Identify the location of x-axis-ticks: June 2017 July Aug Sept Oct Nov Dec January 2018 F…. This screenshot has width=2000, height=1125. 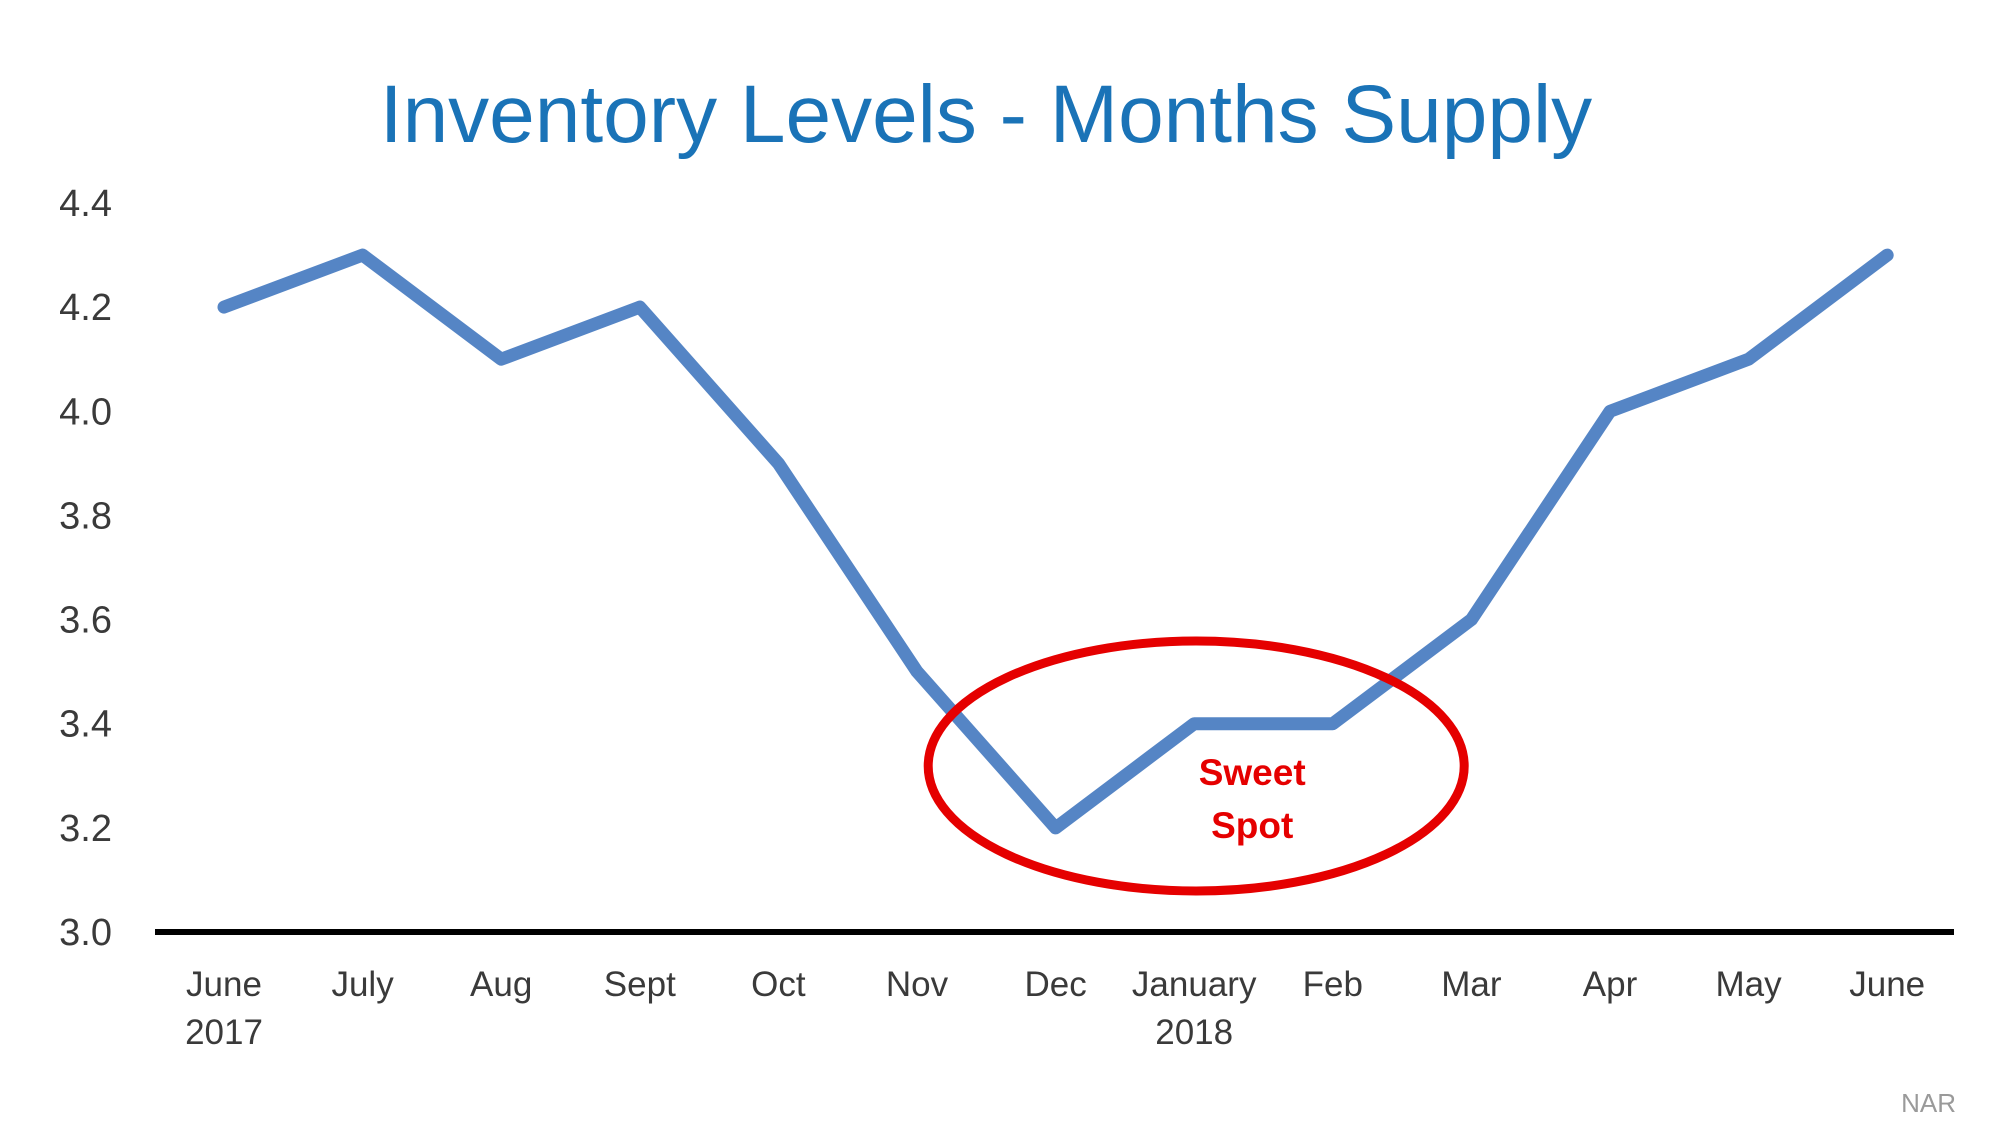
(1055, 1008).